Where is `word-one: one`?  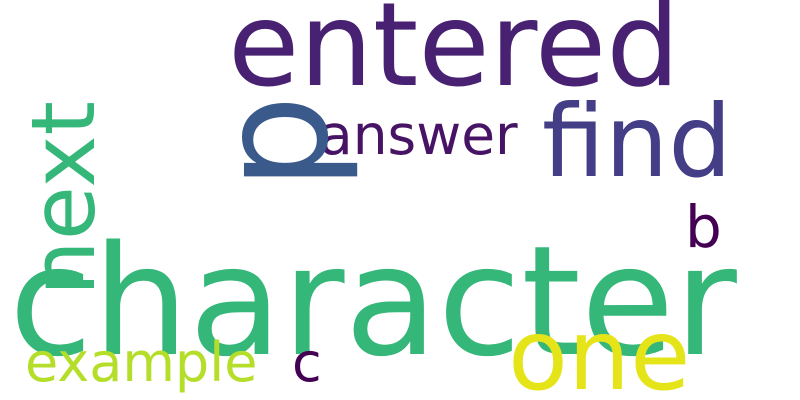
word-one: one is located at coordinates (599, 349).